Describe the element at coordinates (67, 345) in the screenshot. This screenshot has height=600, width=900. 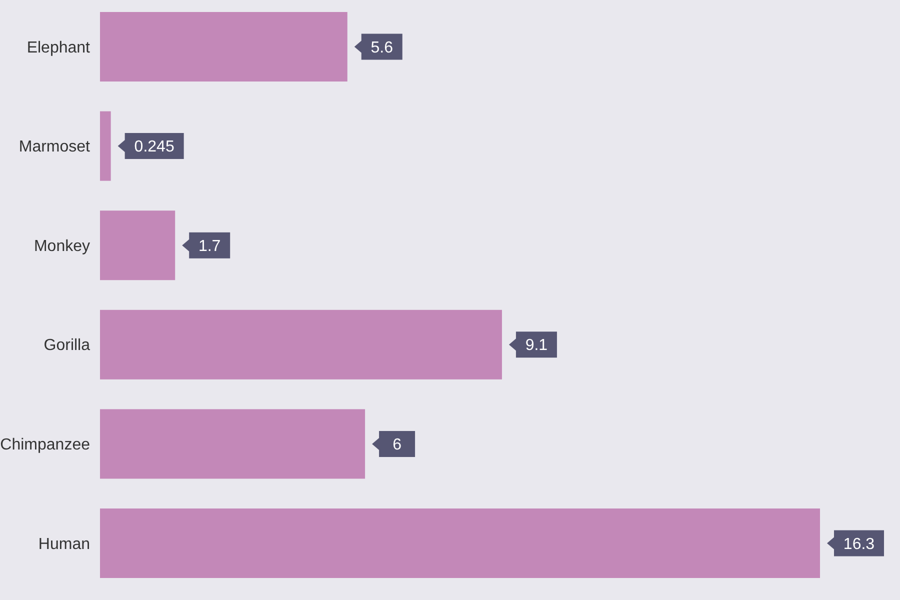
I see `y-tick-label: Gorilla` at that location.